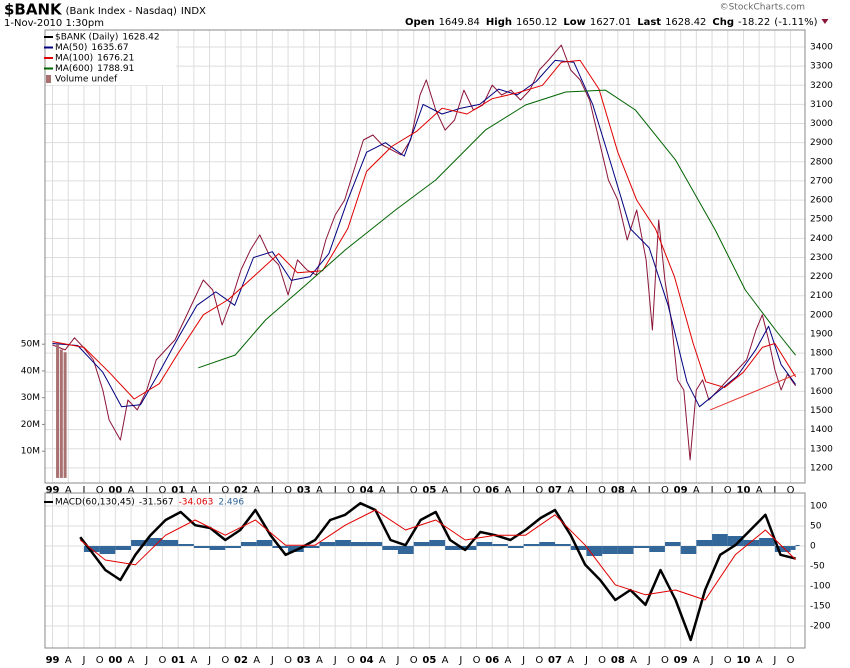  What do you see at coordinates (685, 22) in the screenshot?
I see `quote-value: 1628.42` at bounding box center [685, 22].